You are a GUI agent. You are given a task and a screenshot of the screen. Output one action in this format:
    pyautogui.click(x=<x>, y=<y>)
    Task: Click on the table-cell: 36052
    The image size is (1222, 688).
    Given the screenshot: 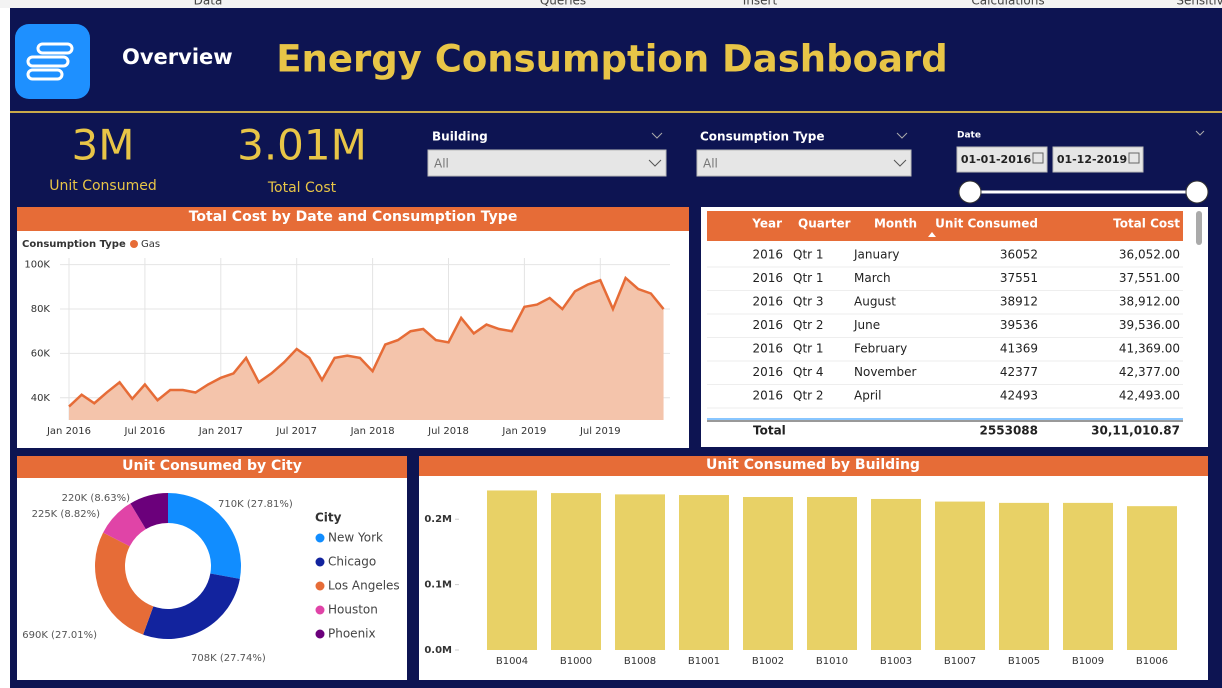 What is the action you would take?
    pyautogui.click(x=1019, y=255)
    